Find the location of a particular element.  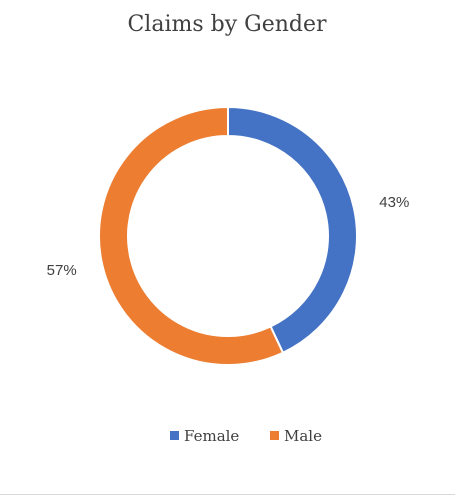

legend-label-male: Male is located at coordinates (303, 436).